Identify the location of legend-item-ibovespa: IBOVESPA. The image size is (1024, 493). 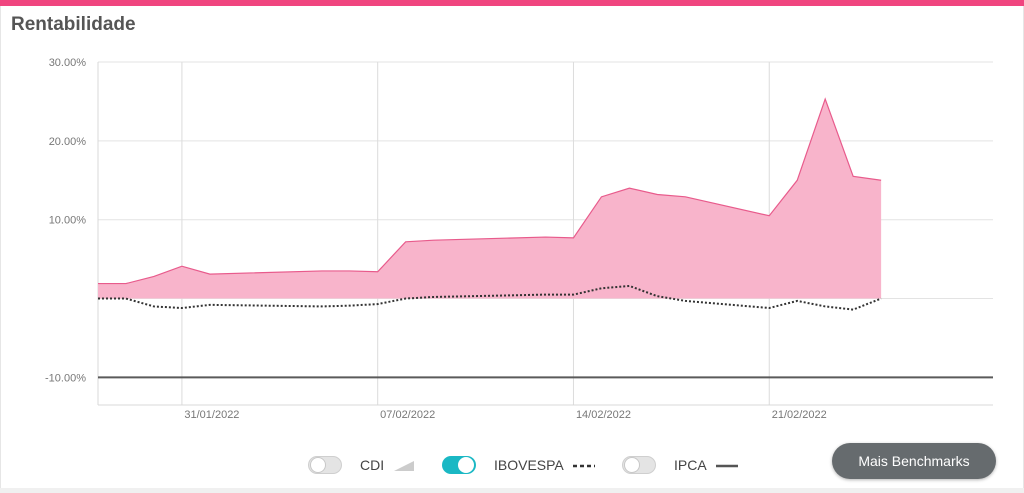
(519, 465).